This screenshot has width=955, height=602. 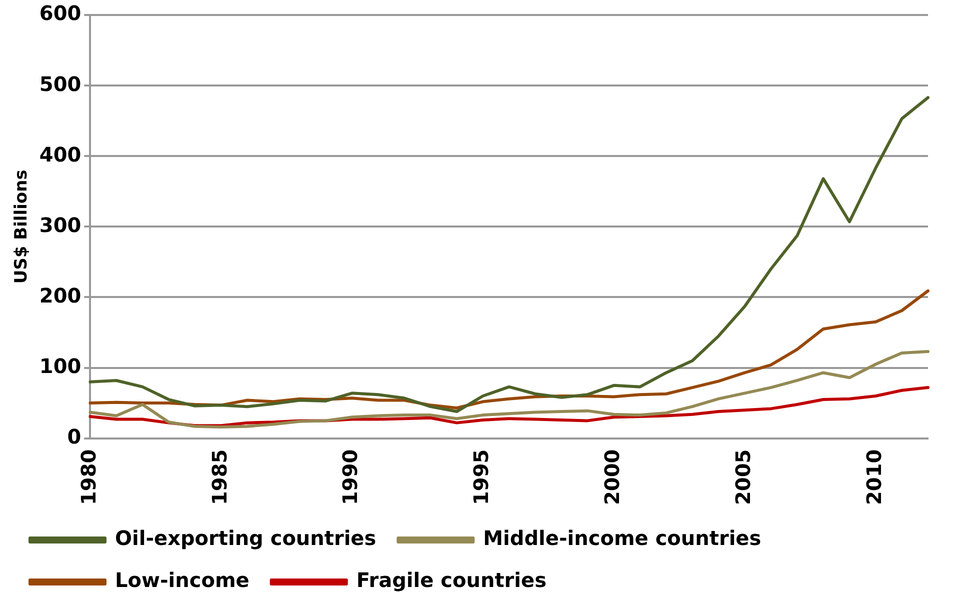 I want to click on y-tick-label: 600, so click(x=60, y=13).